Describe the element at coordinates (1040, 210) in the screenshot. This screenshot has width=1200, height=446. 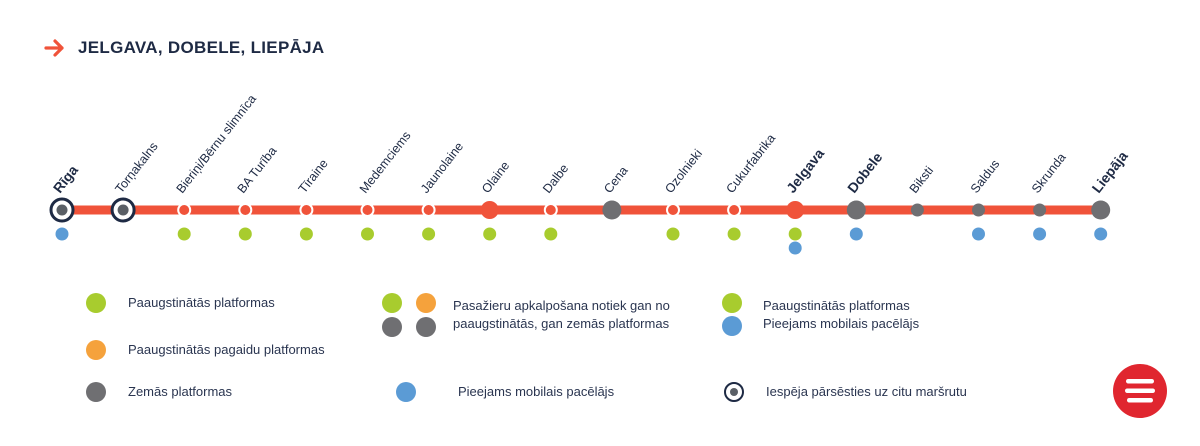
I see `station-16-marker` at that location.